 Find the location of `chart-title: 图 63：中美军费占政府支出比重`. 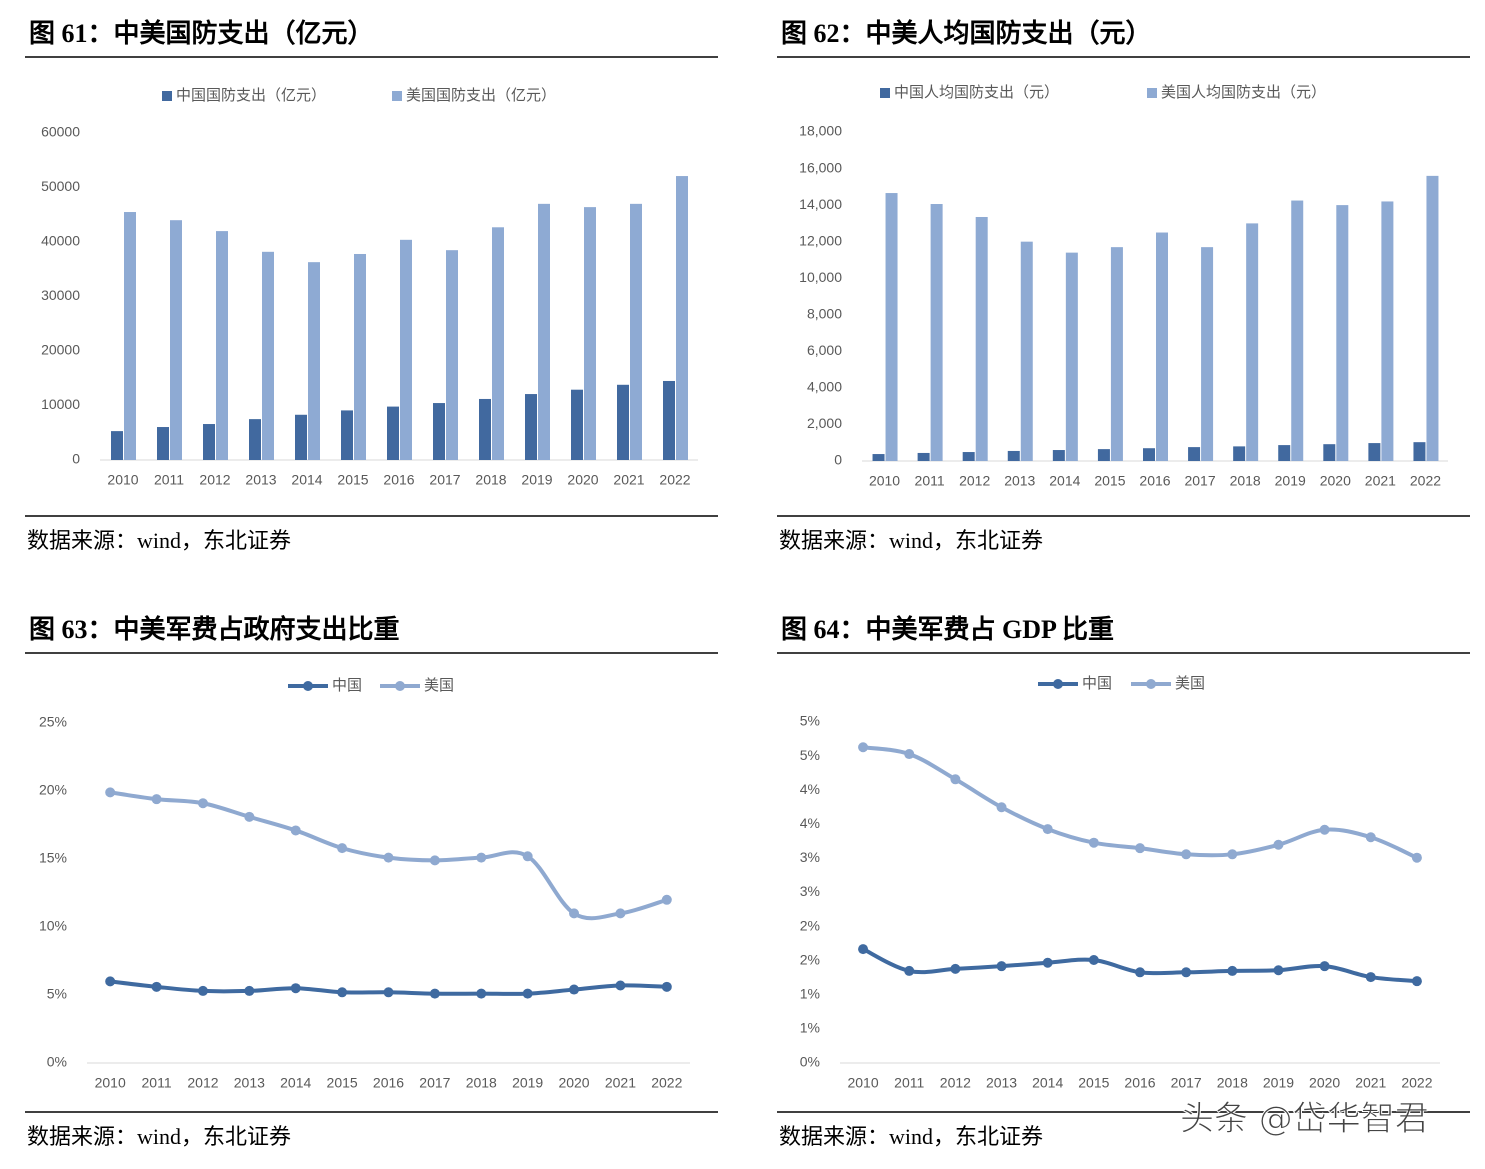

chart-title: 图 63：中美军费占政府支出比重 is located at coordinates (214, 629).